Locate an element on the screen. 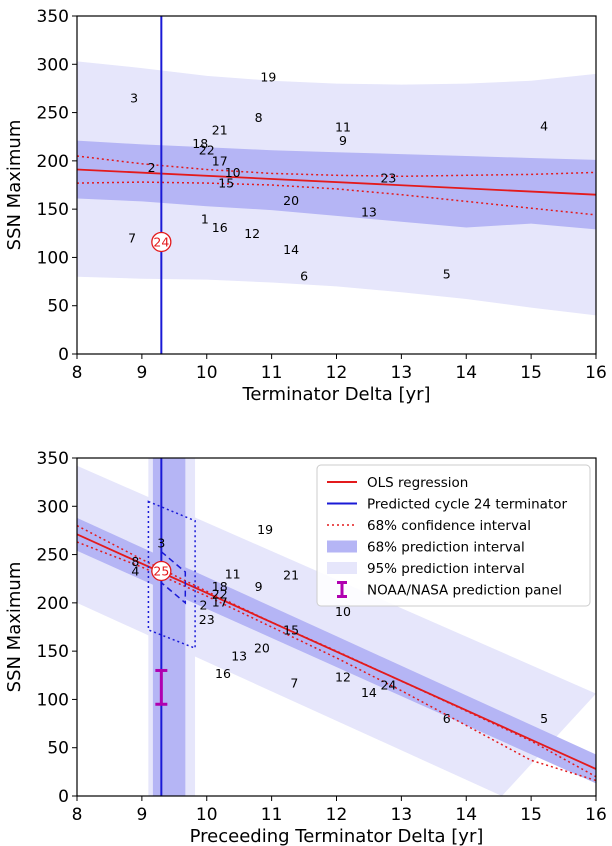  legend-label: 95% prediction interval is located at coordinates (446, 569).